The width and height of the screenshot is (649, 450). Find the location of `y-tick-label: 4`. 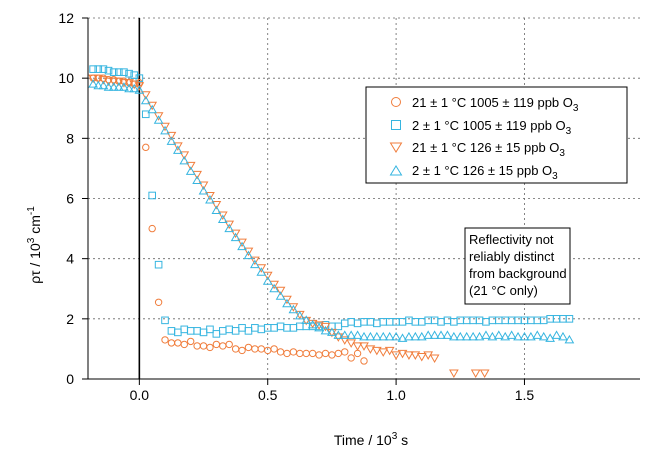

y-tick-label: 4 is located at coordinates (70, 259).